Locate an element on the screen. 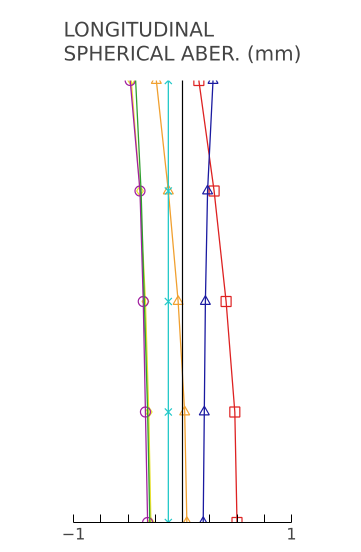 This screenshot has height=552, width=361. x-tick-label: −1 is located at coordinates (74, 534).